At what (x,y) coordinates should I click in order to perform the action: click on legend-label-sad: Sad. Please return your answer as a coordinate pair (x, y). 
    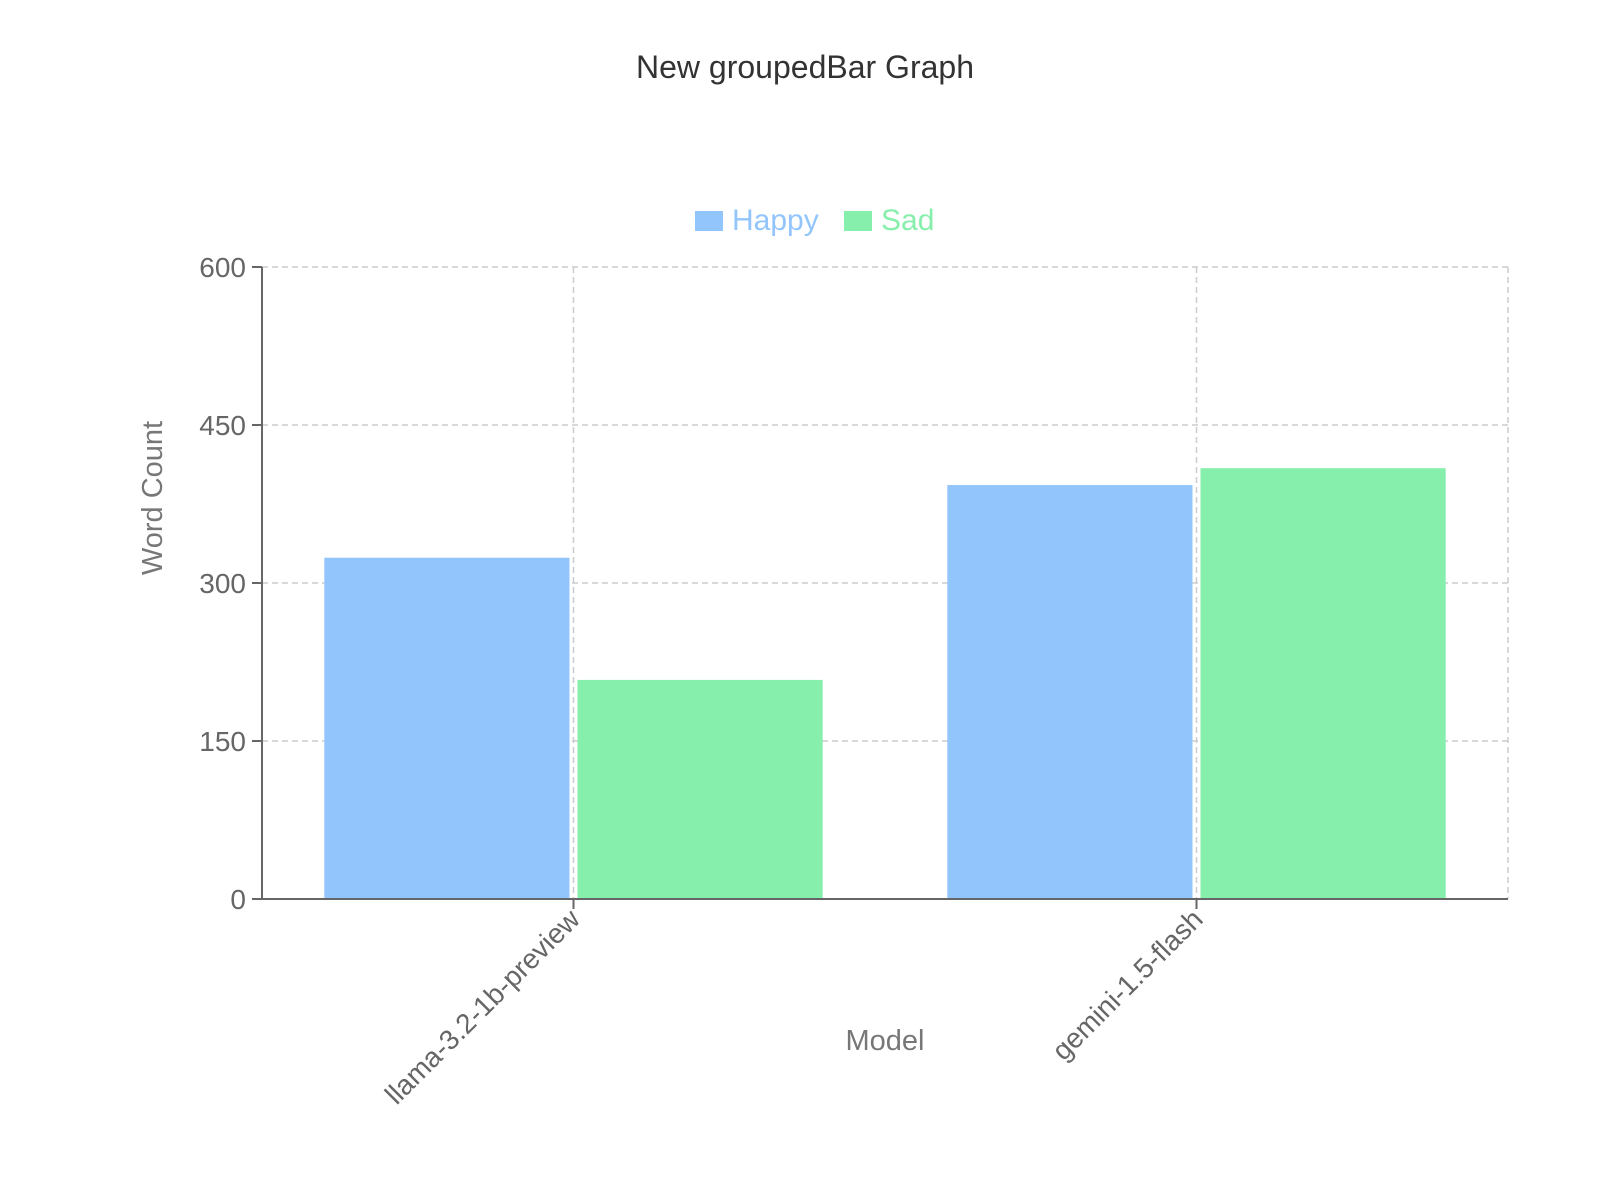
    Looking at the image, I should click on (907, 220).